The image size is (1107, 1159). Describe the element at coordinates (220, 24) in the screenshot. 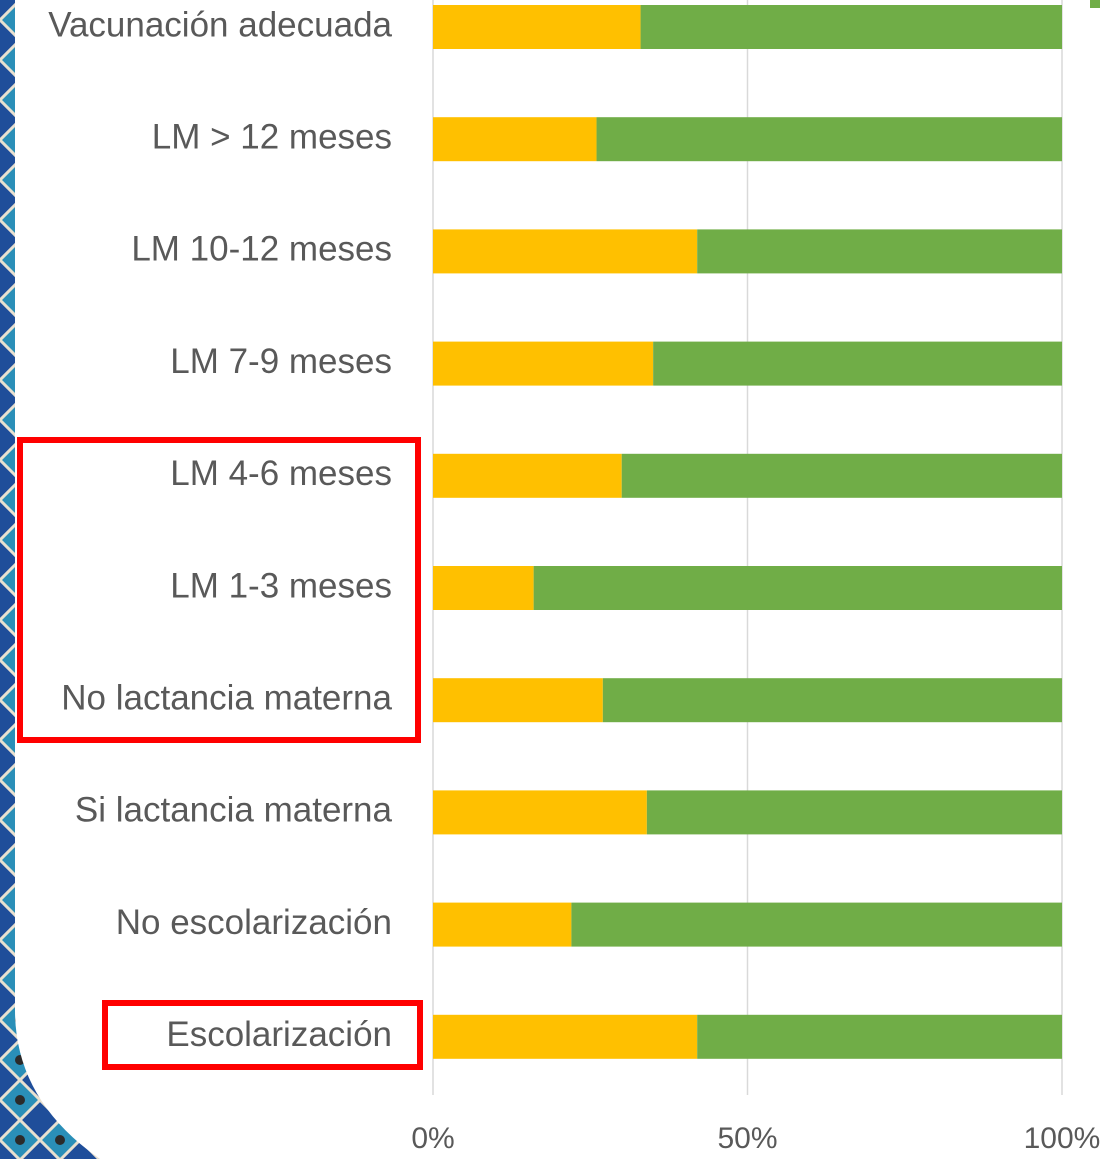

I see `y-tick-label: Vacunación adecuada` at that location.